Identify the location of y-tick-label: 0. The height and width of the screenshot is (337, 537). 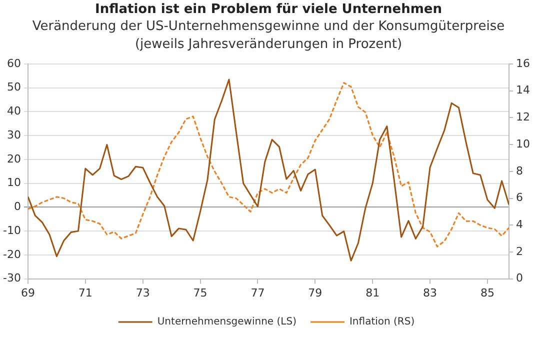
(17, 207).